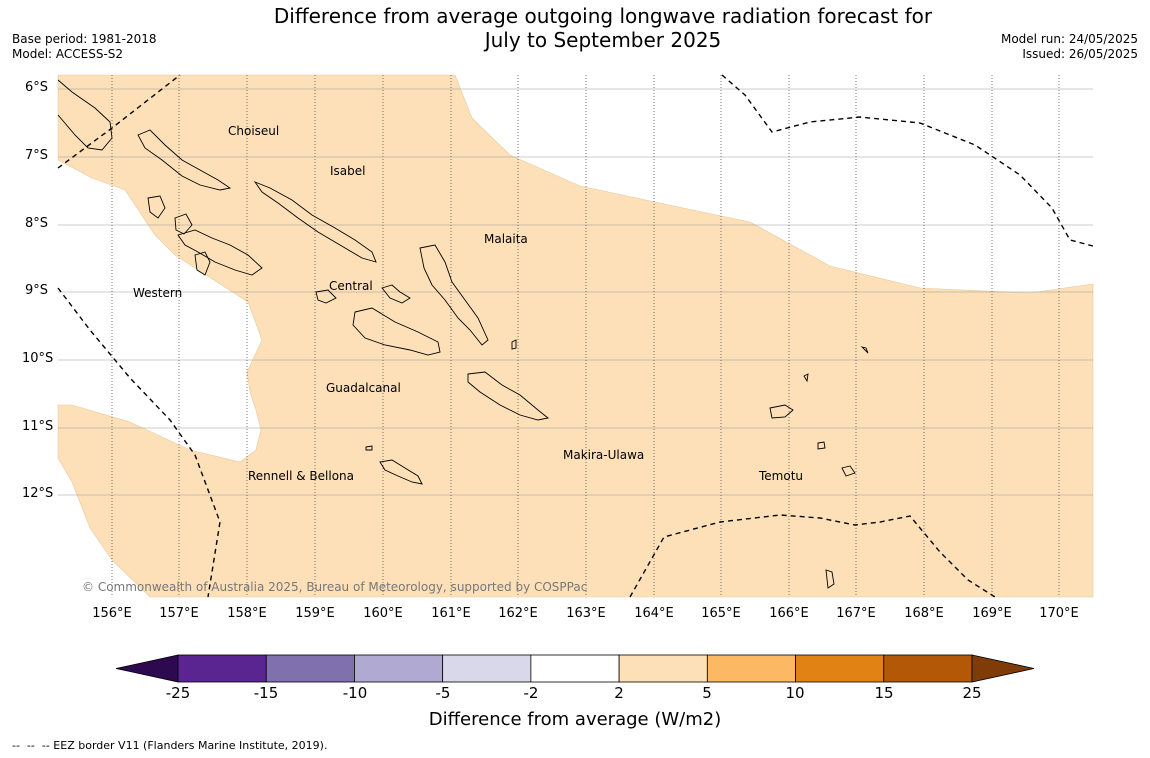  I want to click on province-label-choiseul: Choiseul, so click(254, 131).